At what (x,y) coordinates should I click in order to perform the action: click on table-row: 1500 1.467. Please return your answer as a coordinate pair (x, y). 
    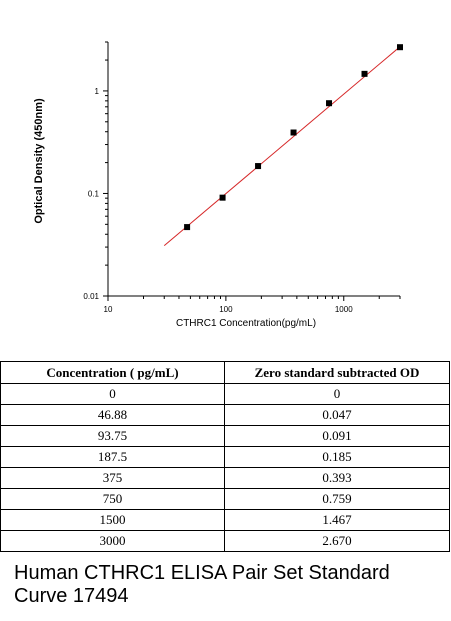
    Looking at the image, I should click on (225, 520).